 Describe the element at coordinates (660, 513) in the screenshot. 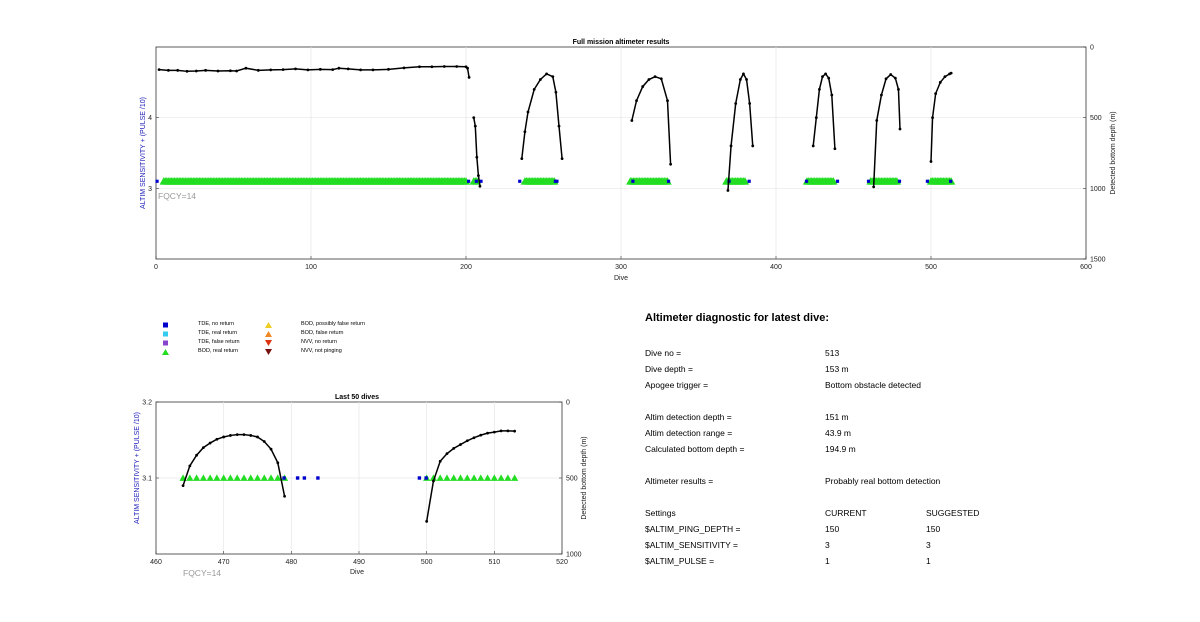

I see `settings-header-label: Settings` at that location.